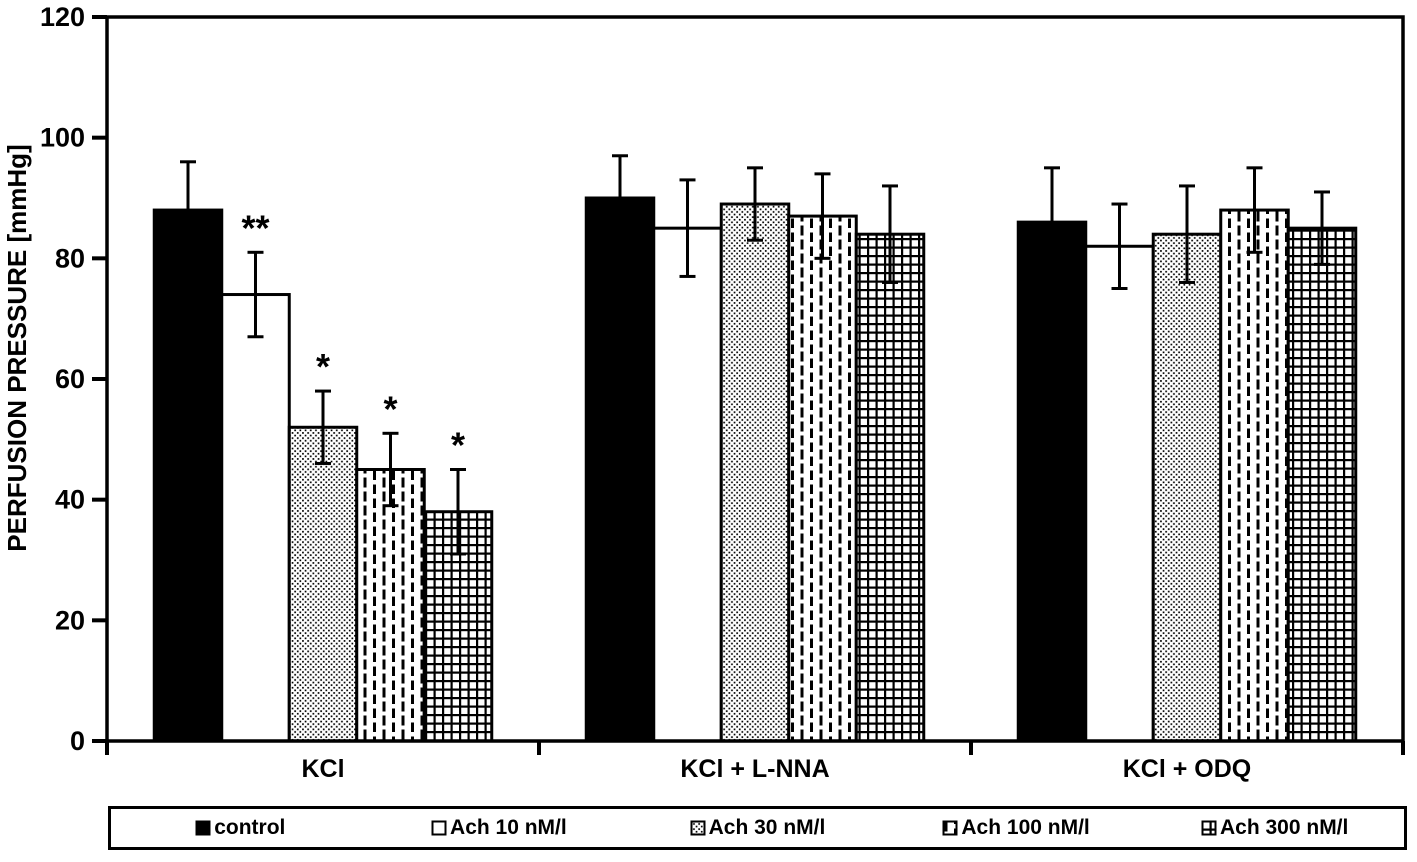  I want to click on bar-control-kcl-l-nna, so click(620, 469).